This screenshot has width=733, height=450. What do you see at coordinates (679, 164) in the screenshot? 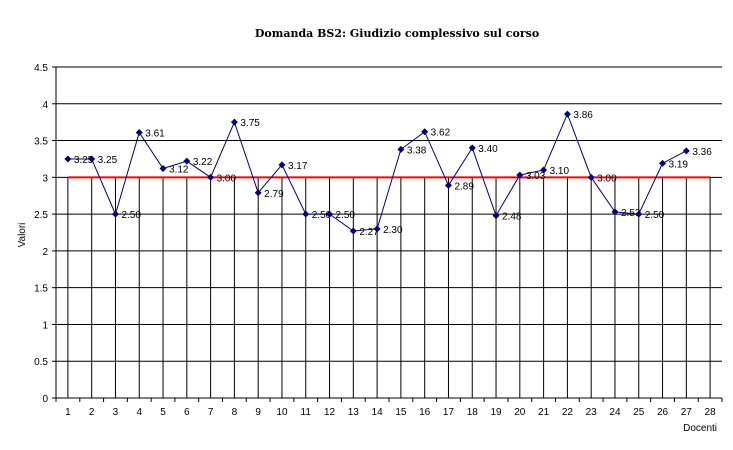
I see `data-label: 3.19` at bounding box center [679, 164].